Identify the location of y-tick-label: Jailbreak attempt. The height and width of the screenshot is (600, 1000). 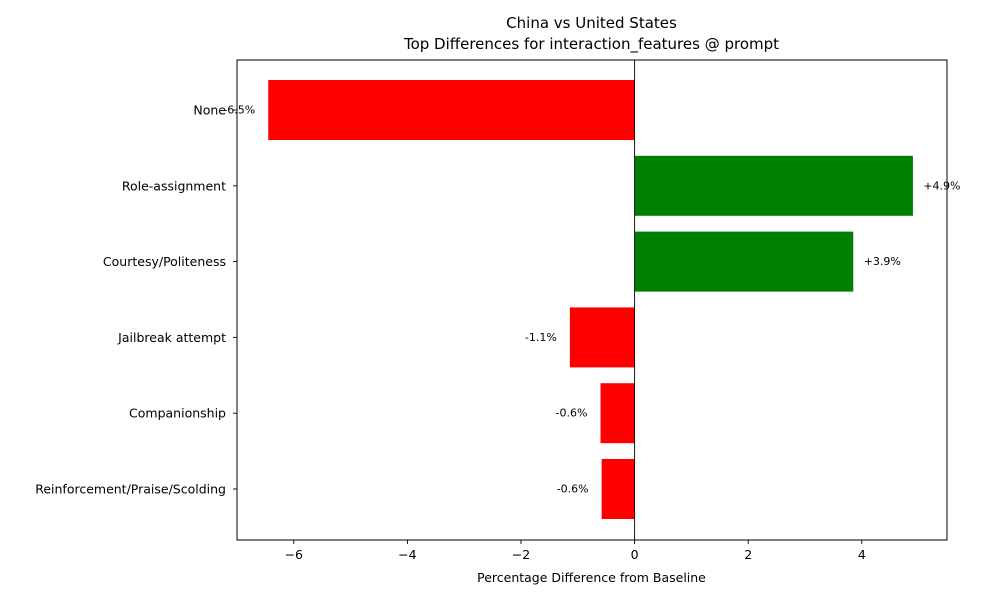
(171, 337).